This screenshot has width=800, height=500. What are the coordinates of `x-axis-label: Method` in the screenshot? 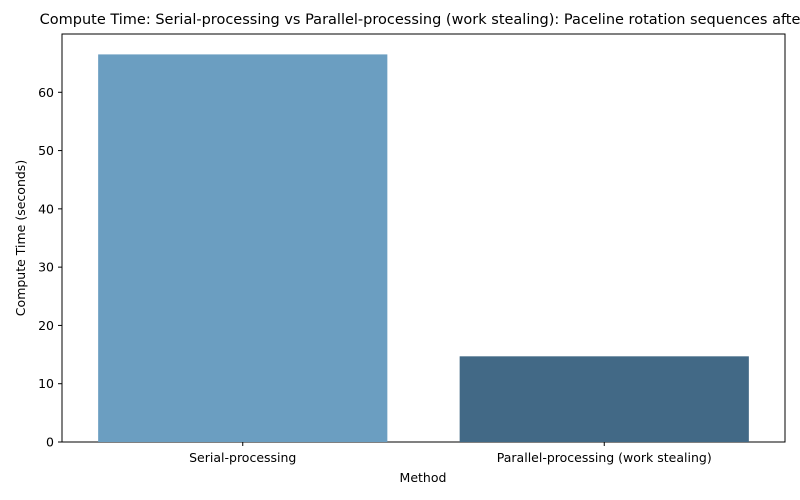 It's located at (423, 477).